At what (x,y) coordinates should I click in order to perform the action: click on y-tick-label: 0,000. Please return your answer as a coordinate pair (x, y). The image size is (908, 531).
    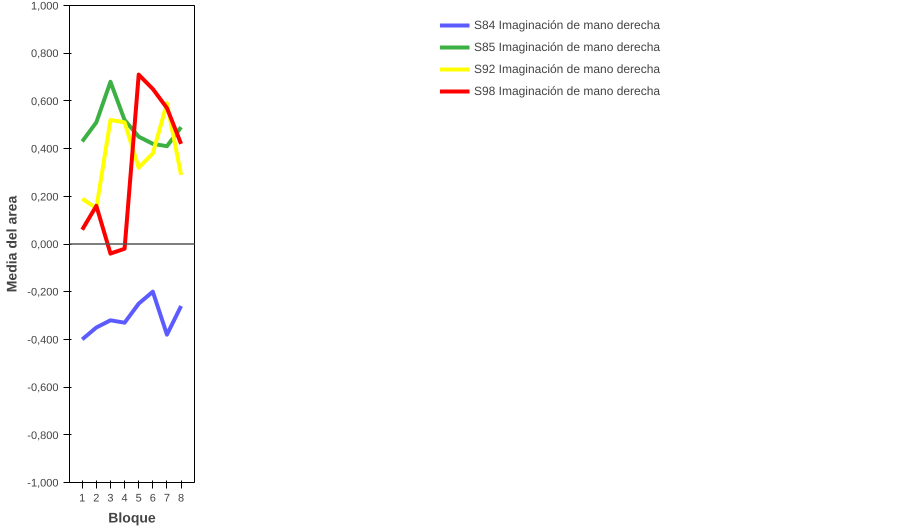
    Looking at the image, I should click on (44, 245).